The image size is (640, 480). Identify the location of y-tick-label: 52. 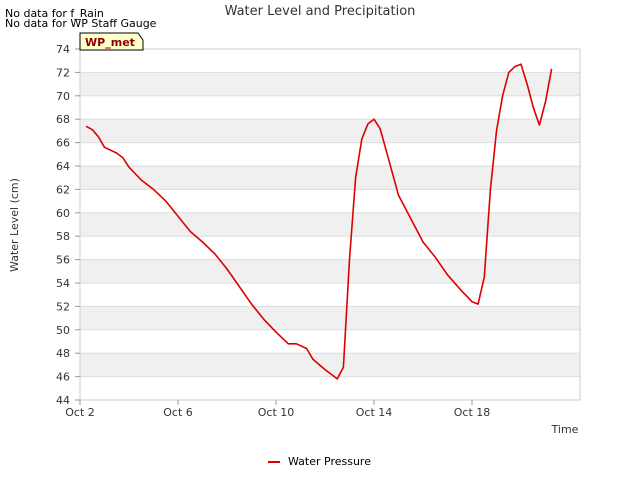
(63, 306).